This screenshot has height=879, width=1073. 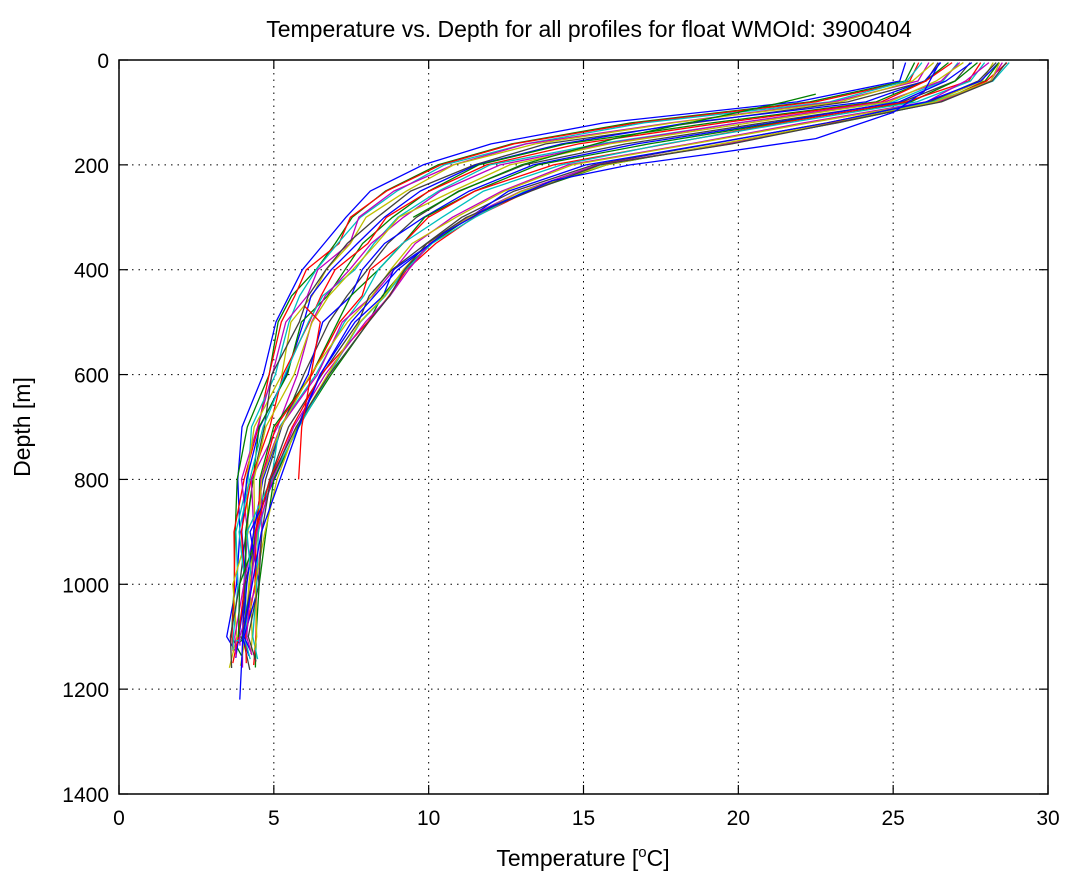 What do you see at coordinates (658, 858) in the screenshot?
I see `x-axis-title-suffix: C]` at bounding box center [658, 858].